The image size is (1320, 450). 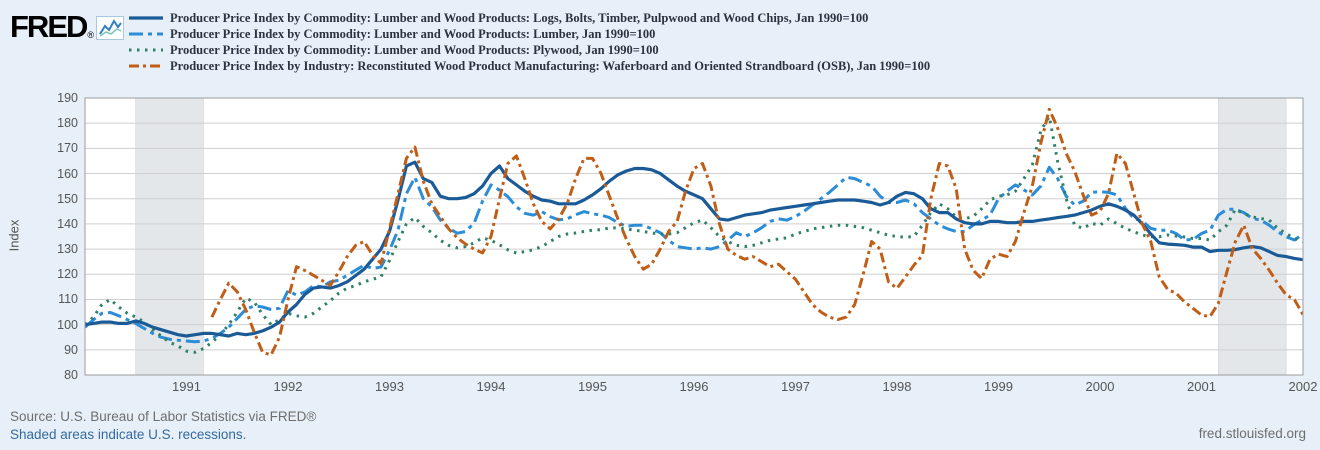 I want to click on fred-logo: FRED ®, so click(x=67, y=27).